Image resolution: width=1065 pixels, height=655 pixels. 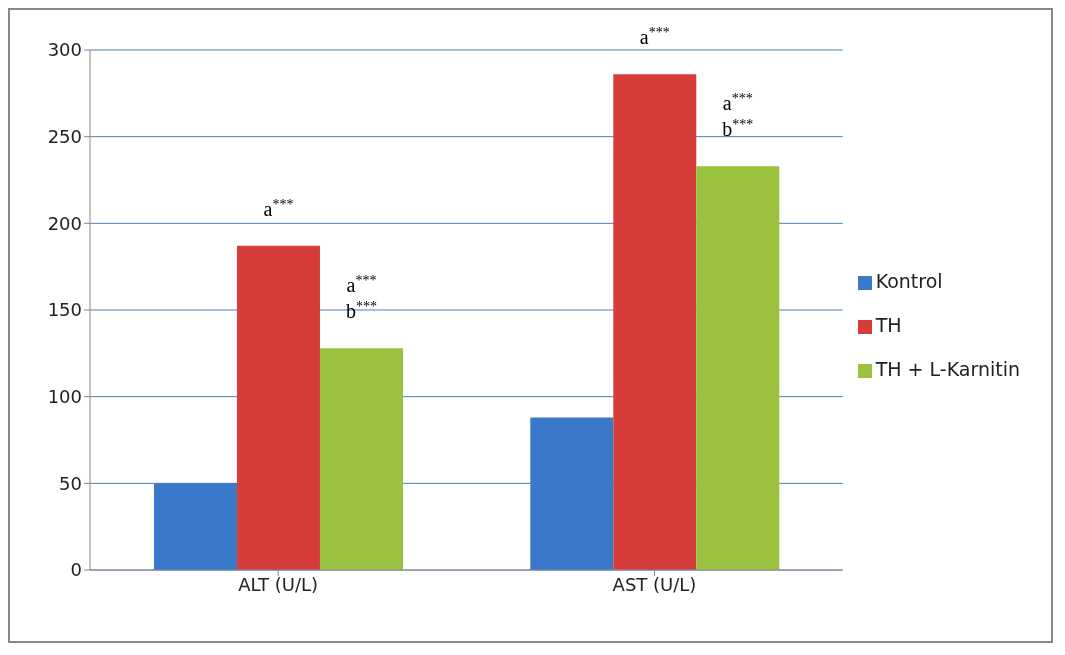 I want to click on y-tick-label: 250, so click(x=64, y=137).